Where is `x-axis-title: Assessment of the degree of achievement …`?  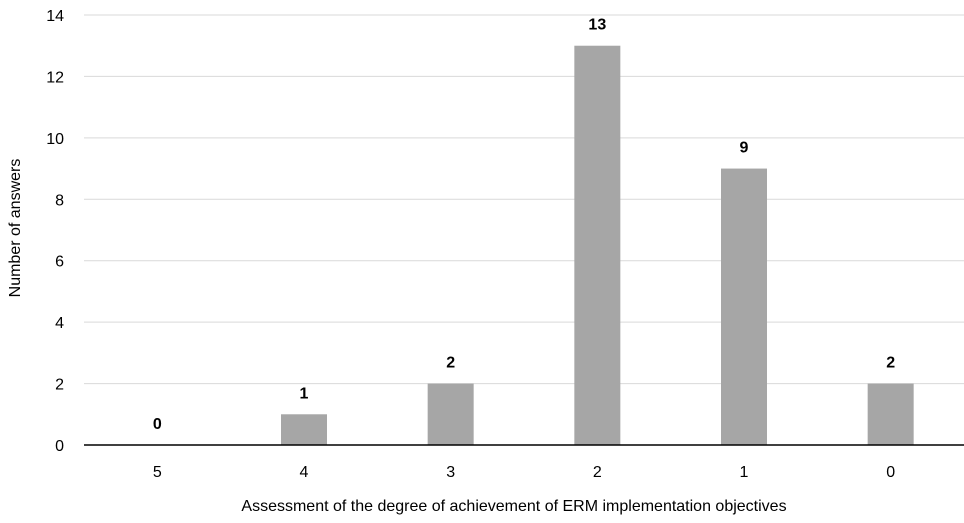 x-axis-title: Assessment of the degree of achievement … is located at coordinates (513, 506).